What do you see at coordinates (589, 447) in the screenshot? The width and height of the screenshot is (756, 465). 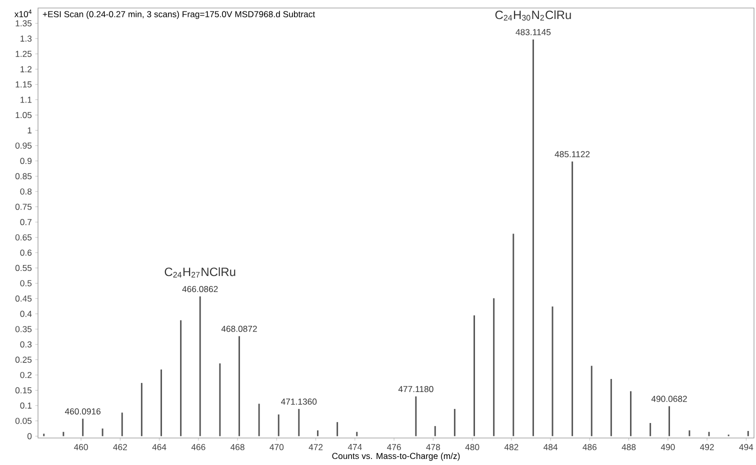 I see `x-tick-label: 486` at bounding box center [589, 447].